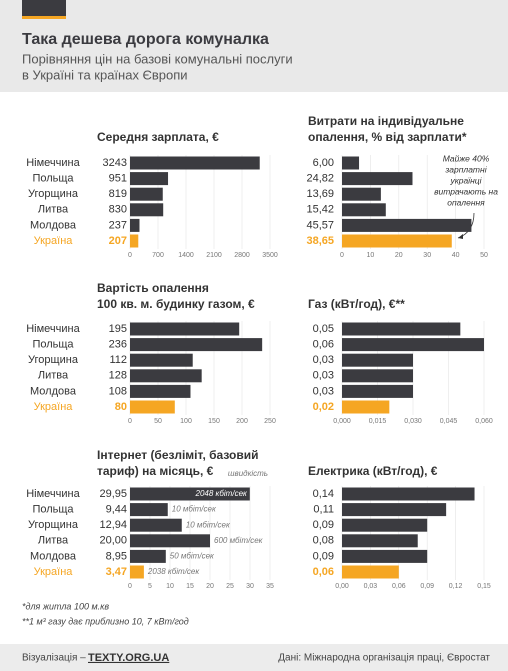 This screenshot has width=508, height=671. What do you see at coordinates (242, 255) in the screenshot?
I see `x-tick-label: 2800` at bounding box center [242, 255].